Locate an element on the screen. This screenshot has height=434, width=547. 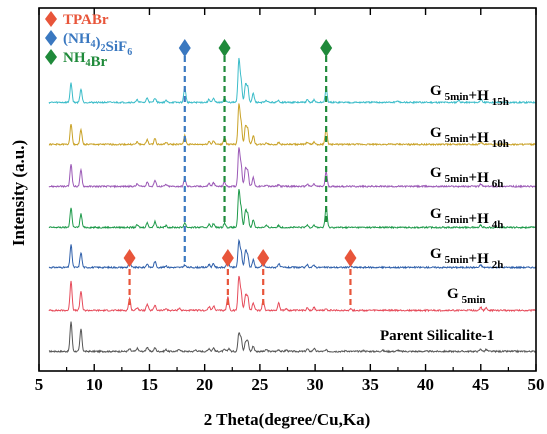
legend-label-1: (NH4)2SiF6 is located at coordinates (97, 44).